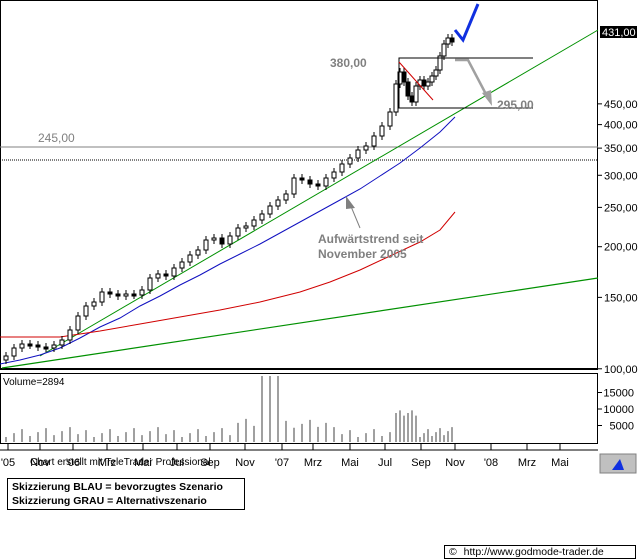 The height and width of the screenshot is (559, 638). I want to click on x-tick-label: '05, so click(8, 463).